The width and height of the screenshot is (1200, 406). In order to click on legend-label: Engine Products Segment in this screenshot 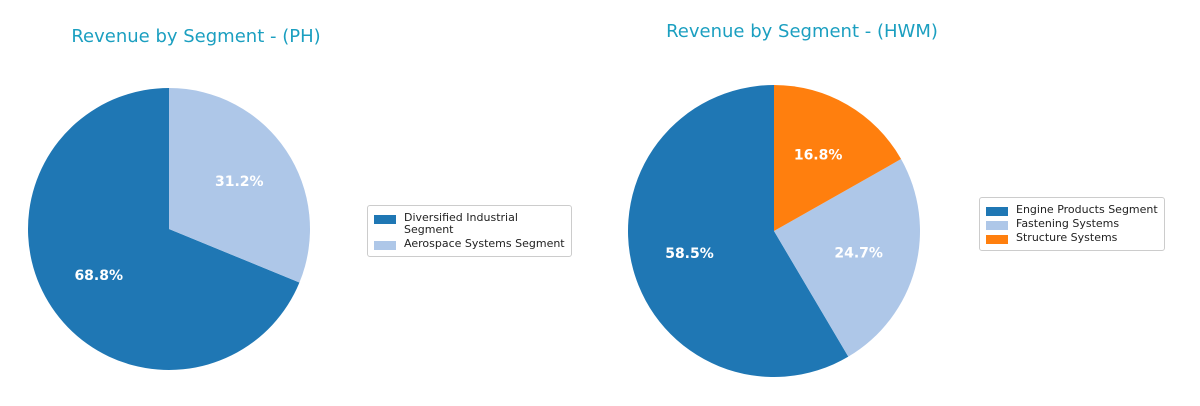, I will do `click(1087, 209)`.